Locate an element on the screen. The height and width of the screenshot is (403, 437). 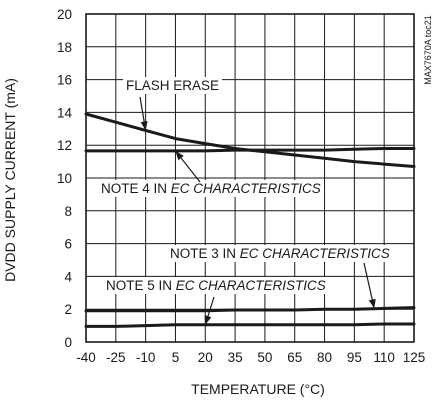
x-tick-label: 65 is located at coordinates (294, 357).